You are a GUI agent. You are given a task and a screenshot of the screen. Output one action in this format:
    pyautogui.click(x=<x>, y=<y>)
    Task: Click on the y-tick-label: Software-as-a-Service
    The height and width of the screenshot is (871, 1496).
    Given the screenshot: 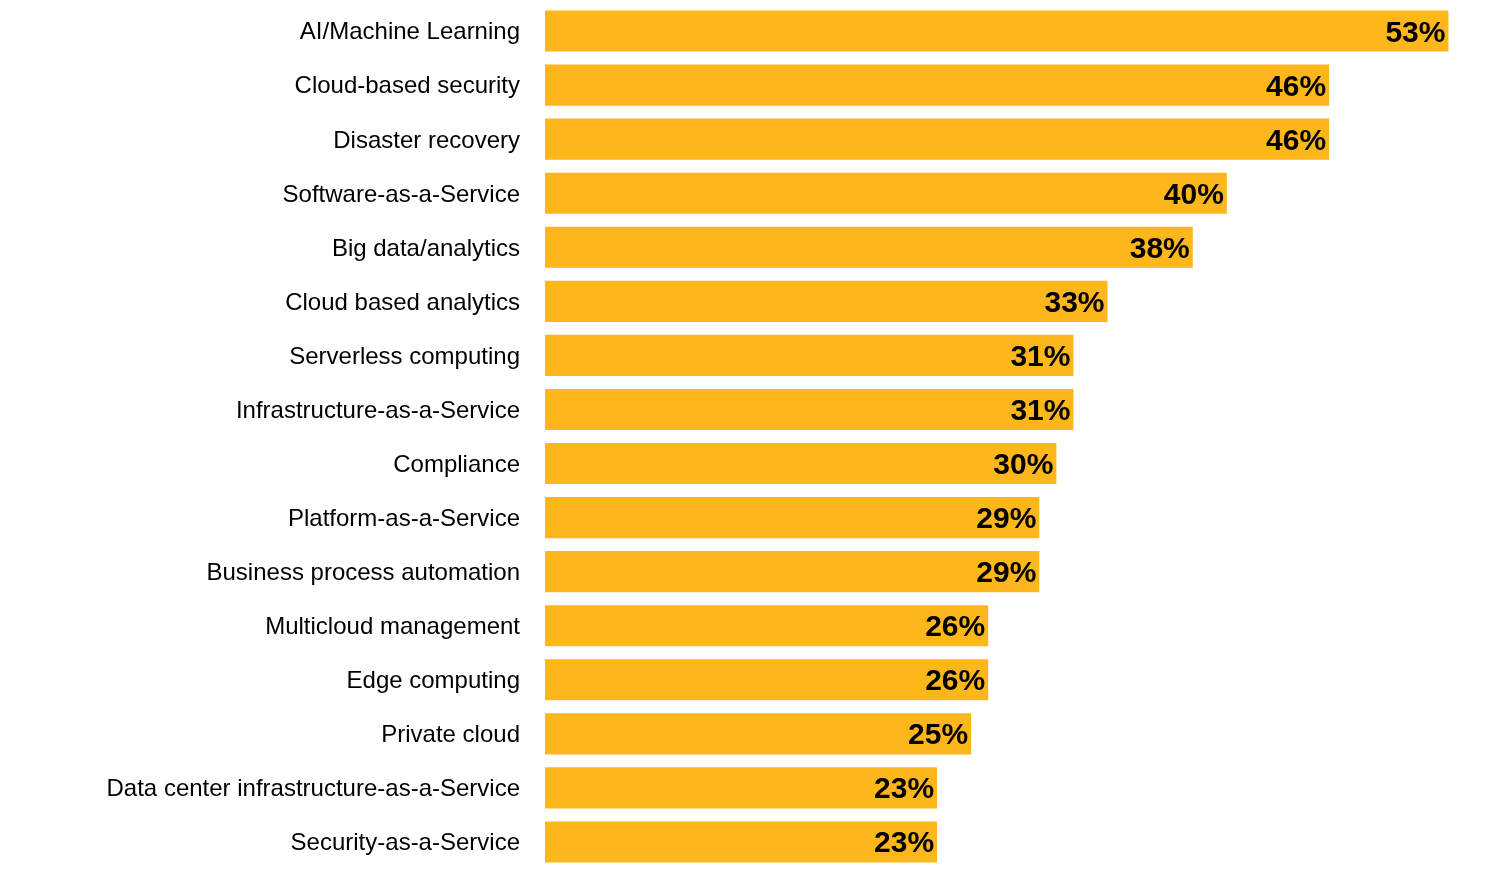 What is the action you would take?
    pyautogui.click(x=401, y=193)
    